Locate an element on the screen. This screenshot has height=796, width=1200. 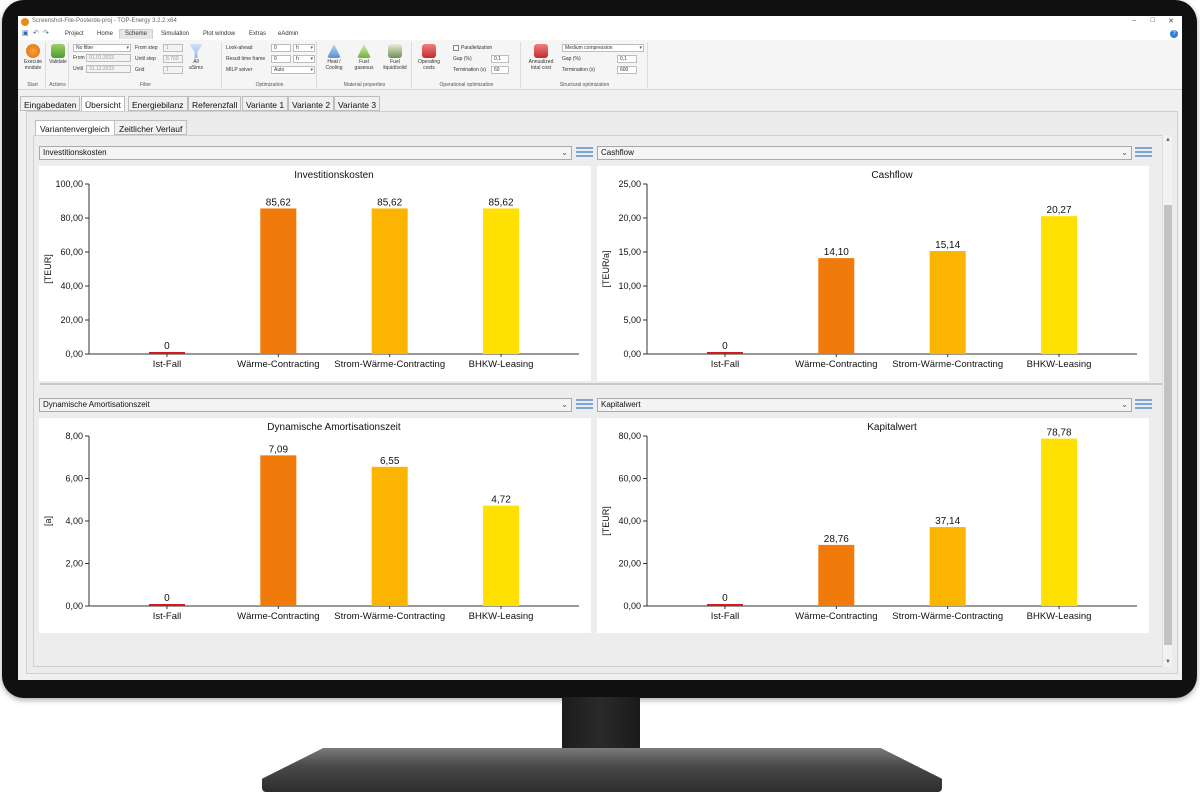
y-tick-label: 10,00 is located at coordinates (629, 286).